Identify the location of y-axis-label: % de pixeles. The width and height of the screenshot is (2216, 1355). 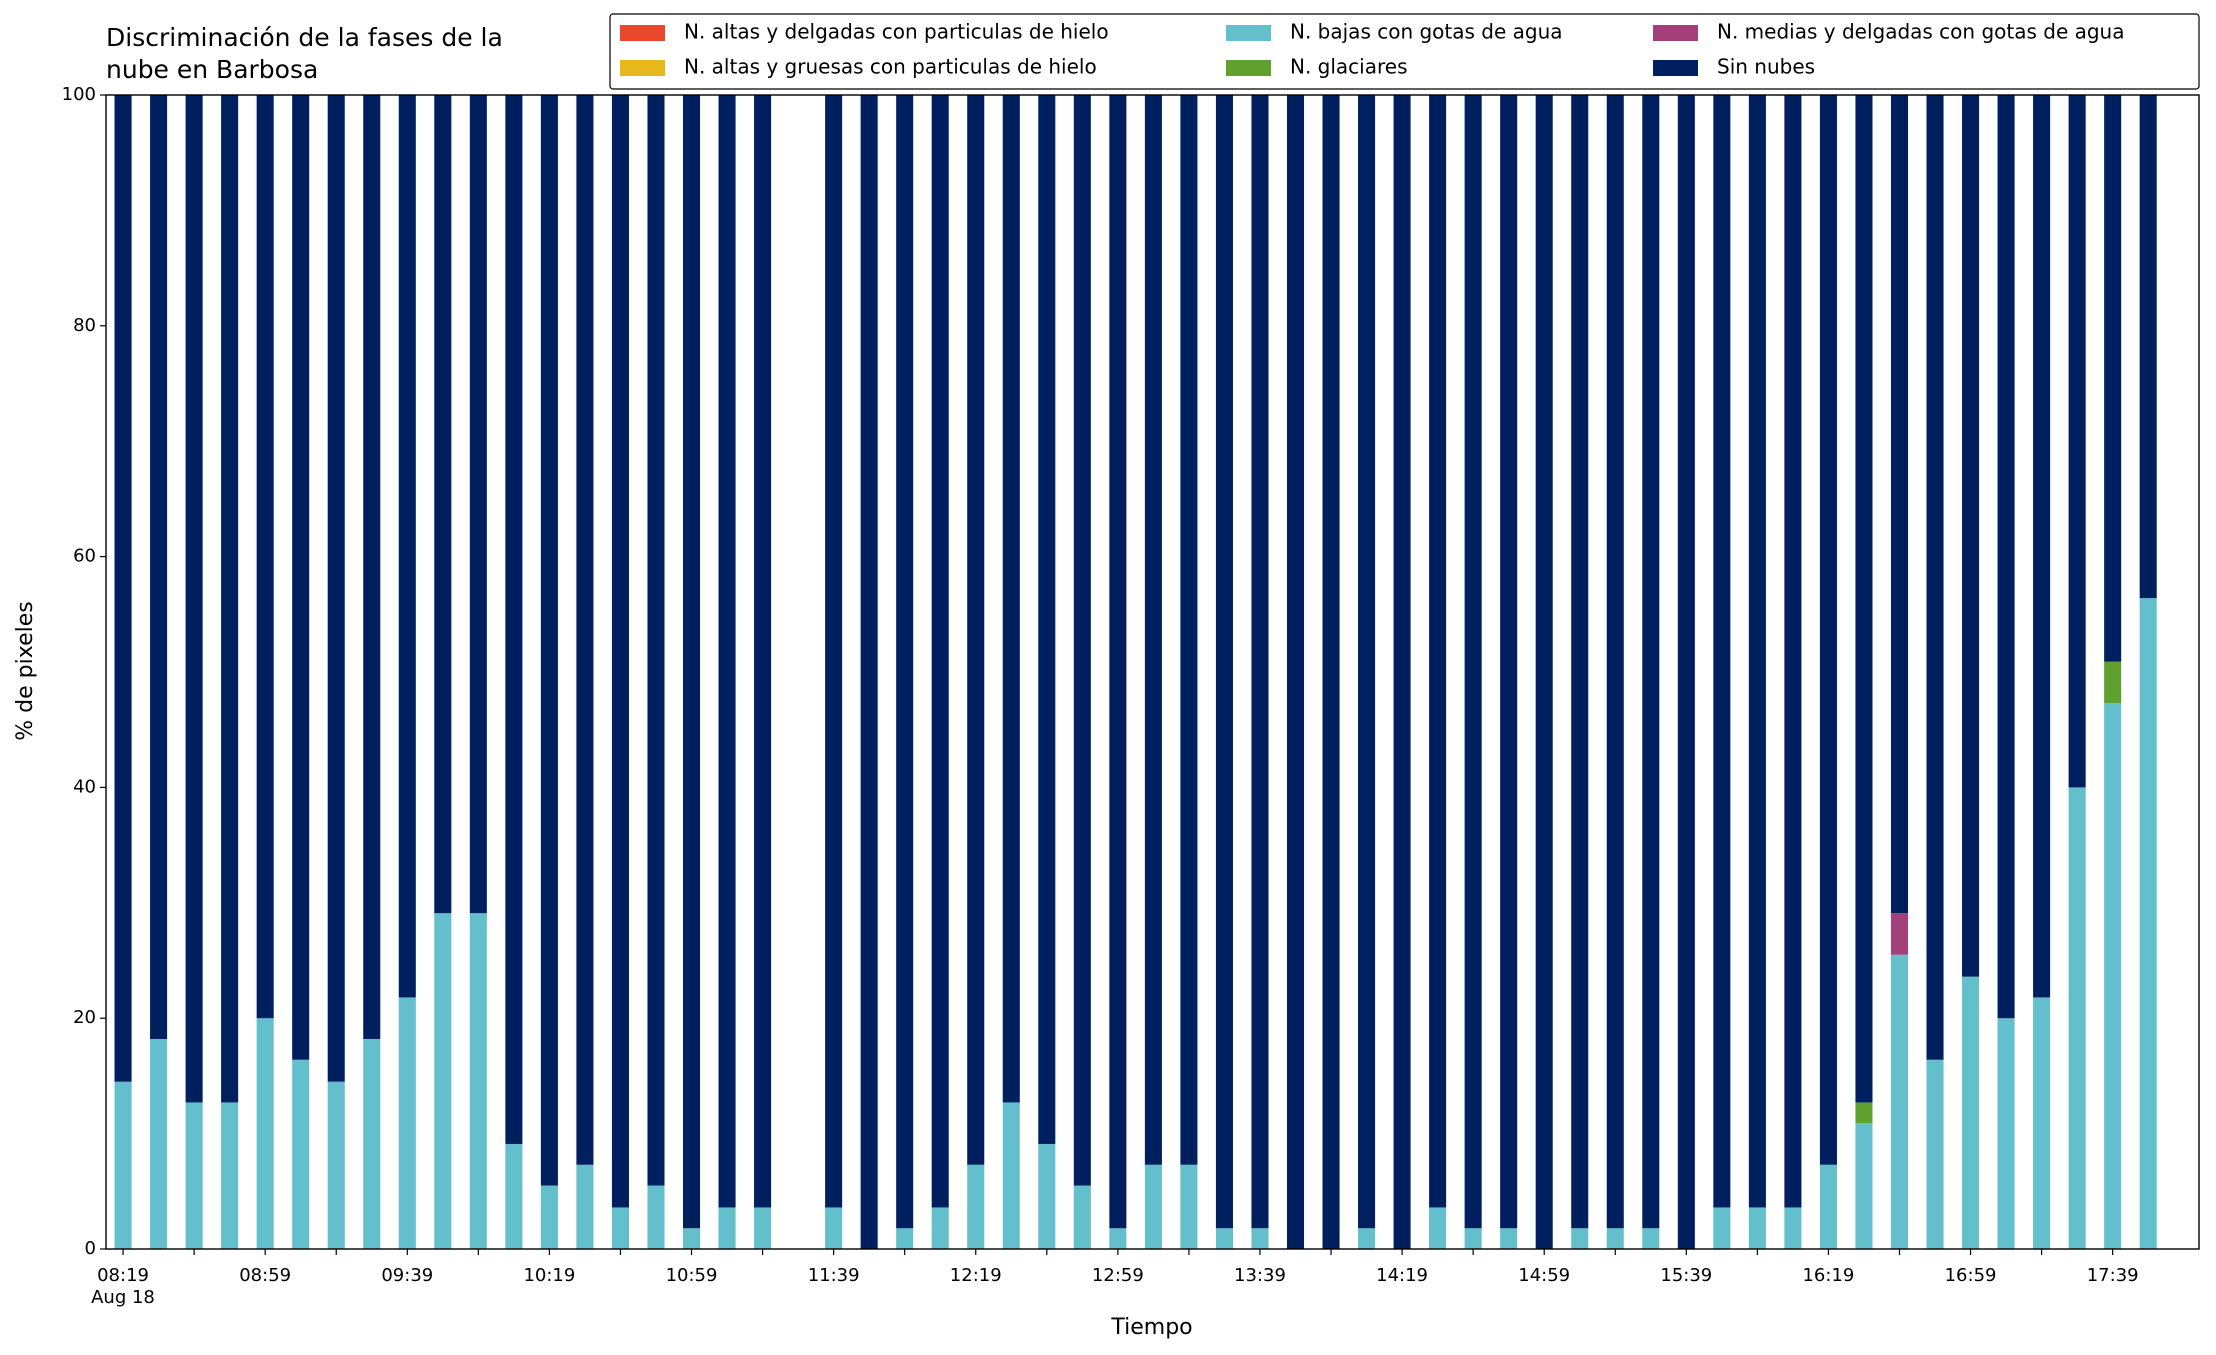
(25, 670).